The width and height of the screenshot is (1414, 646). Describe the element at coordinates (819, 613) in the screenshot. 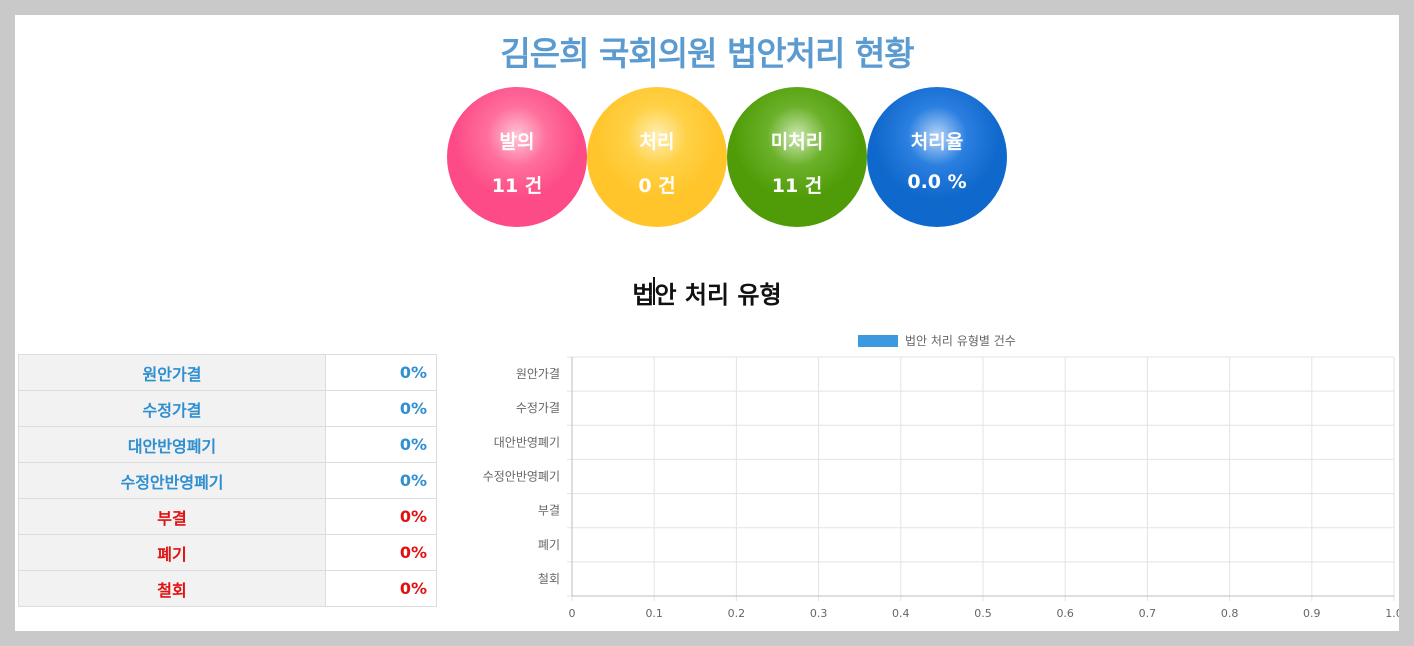

I see `x-tick-label: 0.3` at that location.